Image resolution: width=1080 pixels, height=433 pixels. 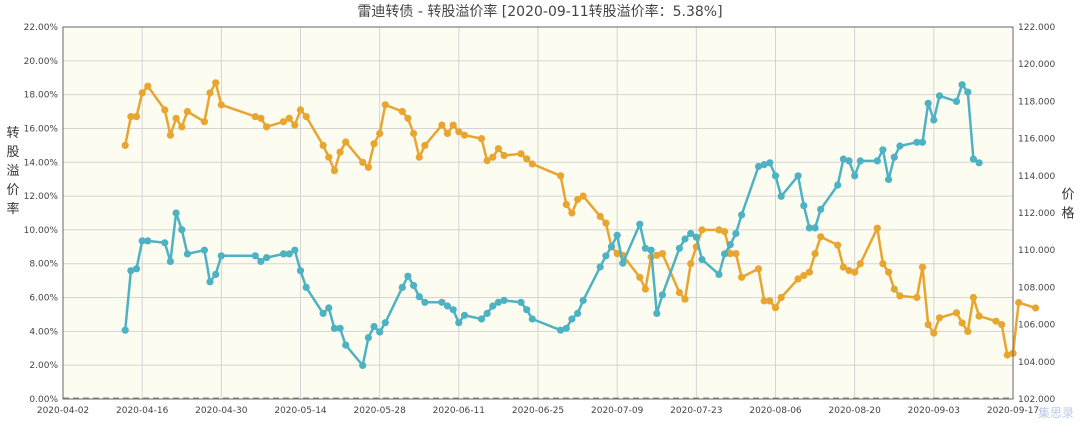 I want to click on y-left-tick-label: 18.00%, so click(x=41, y=96).